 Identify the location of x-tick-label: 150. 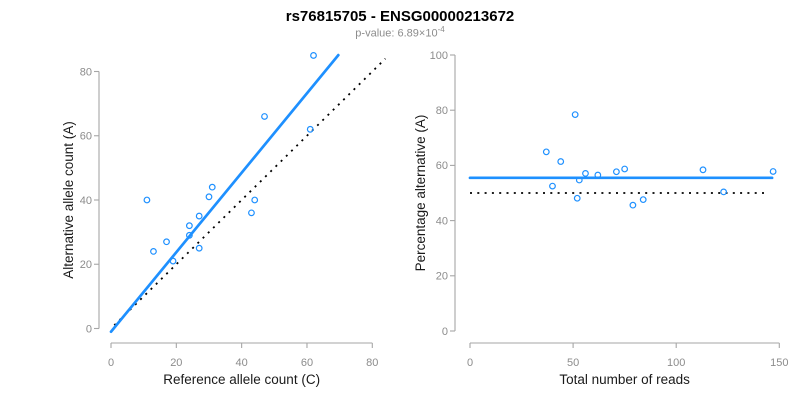
(779, 363).